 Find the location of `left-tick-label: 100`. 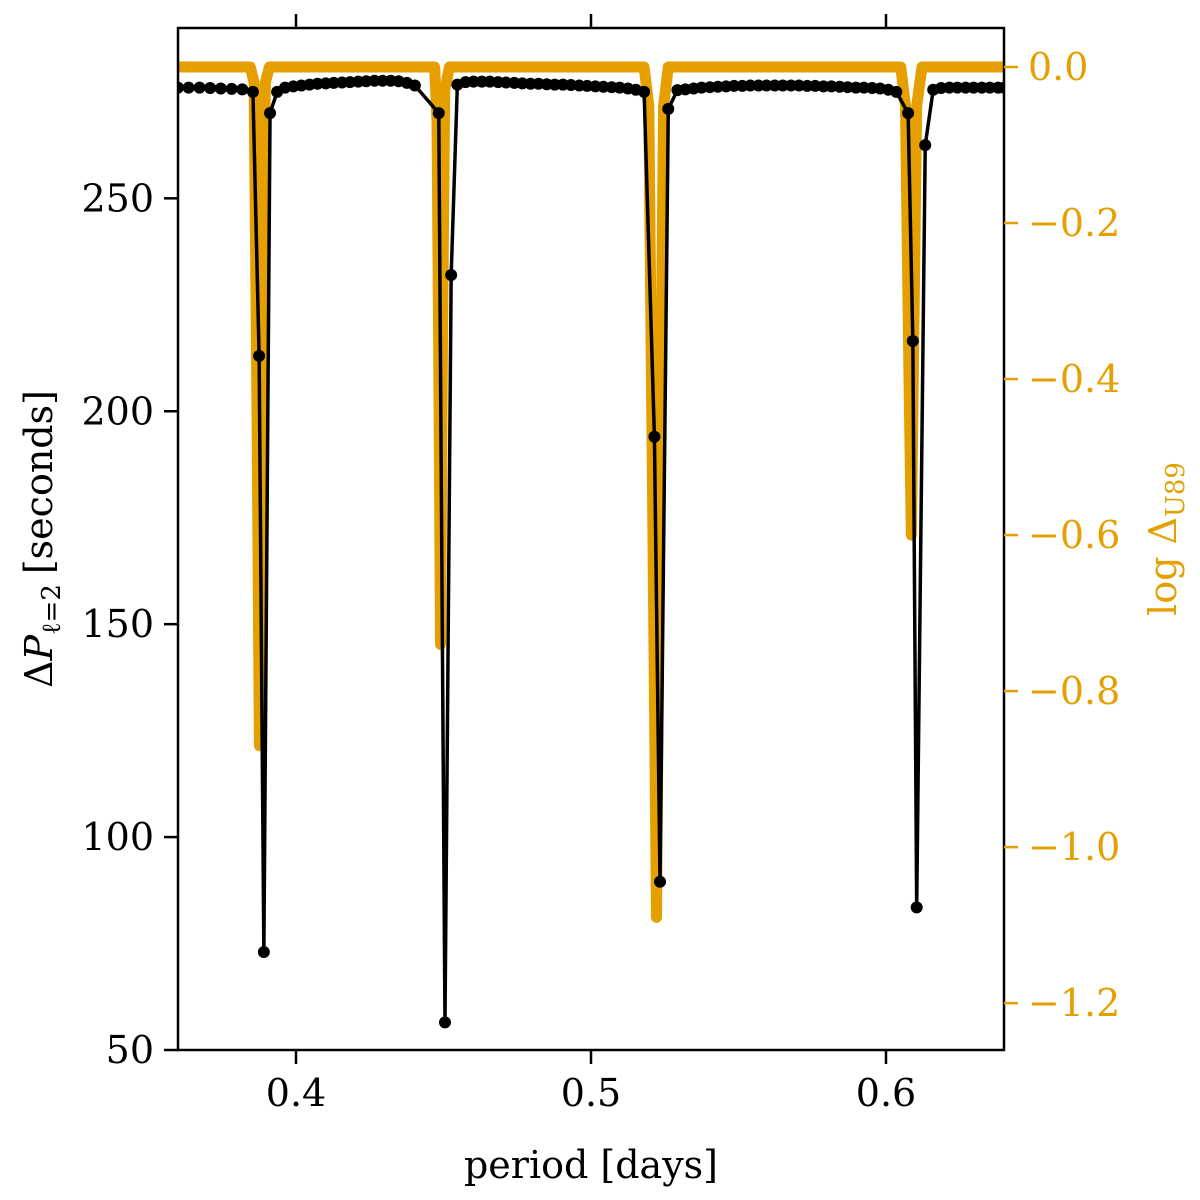

left-tick-label: 100 is located at coordinates (117, 837).